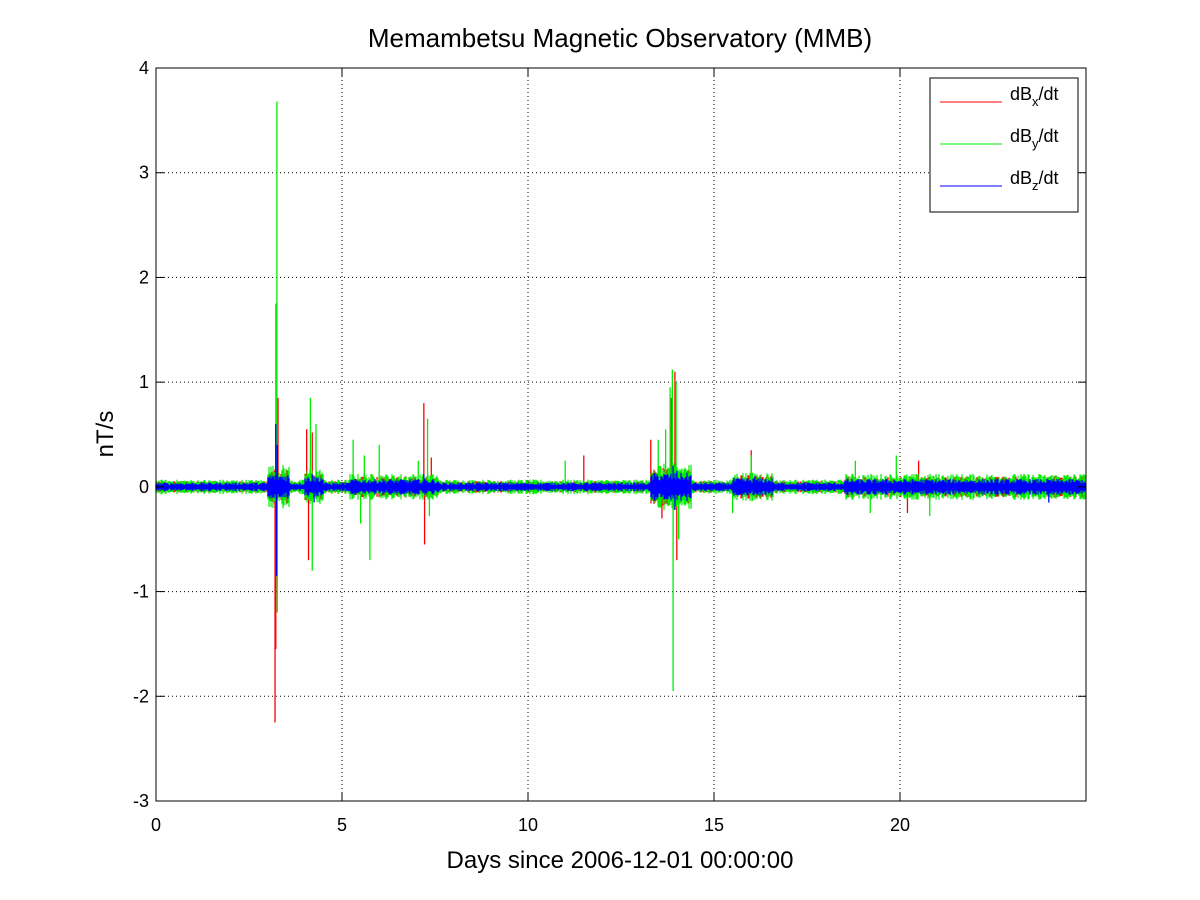  Describe the element at coordinates (105, 434) in the screenshot. I see `y-axis-label: nT/s` at that location.